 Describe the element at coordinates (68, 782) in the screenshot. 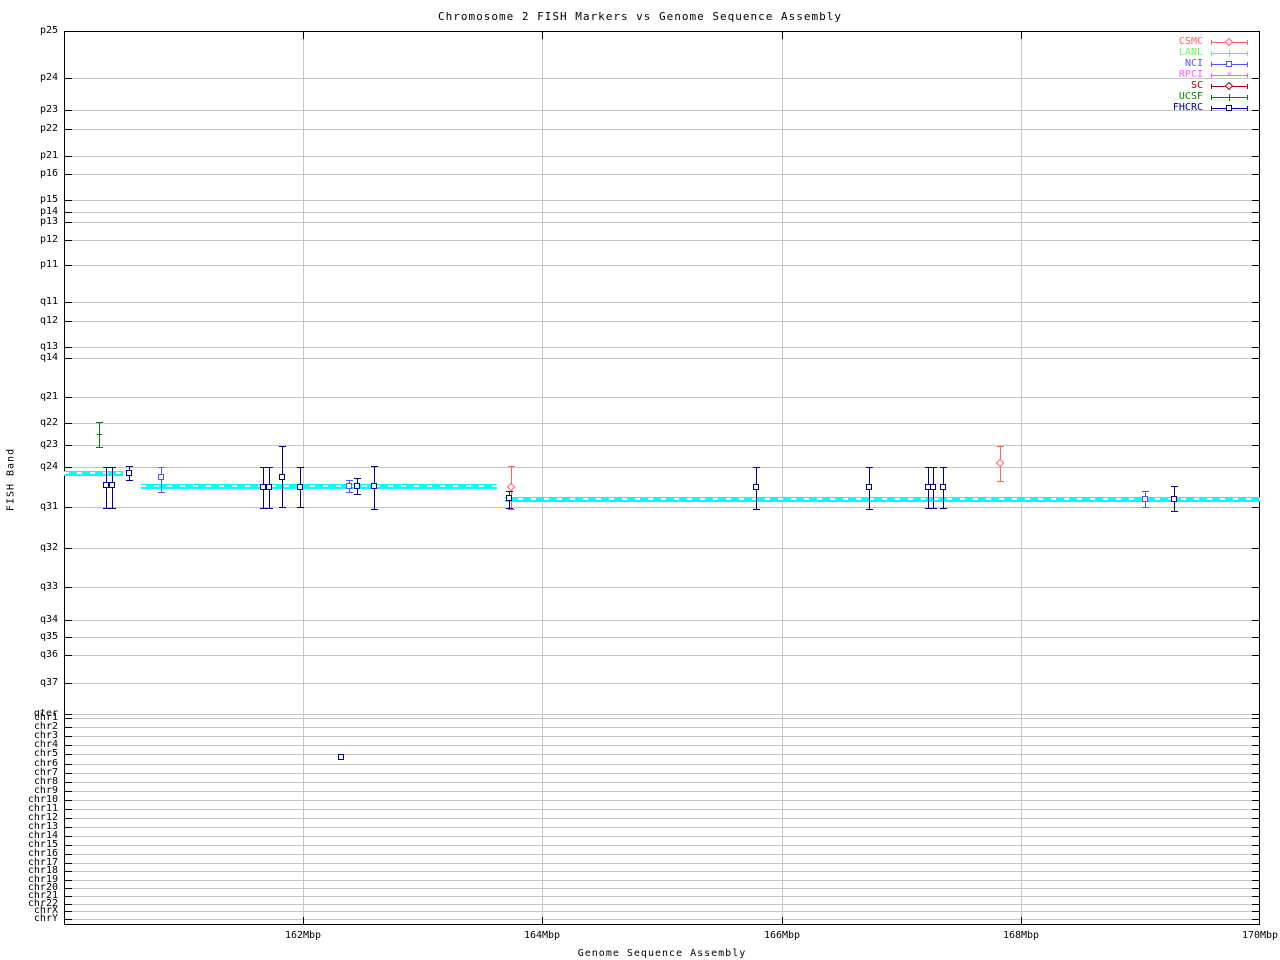

I see `ytick-left-chr8` at that location.